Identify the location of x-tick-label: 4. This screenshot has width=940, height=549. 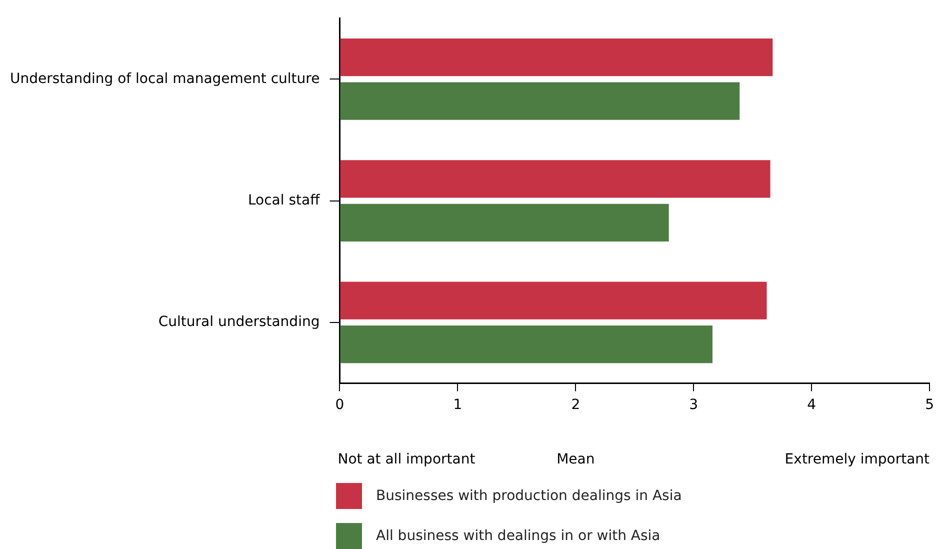
(811, 405).